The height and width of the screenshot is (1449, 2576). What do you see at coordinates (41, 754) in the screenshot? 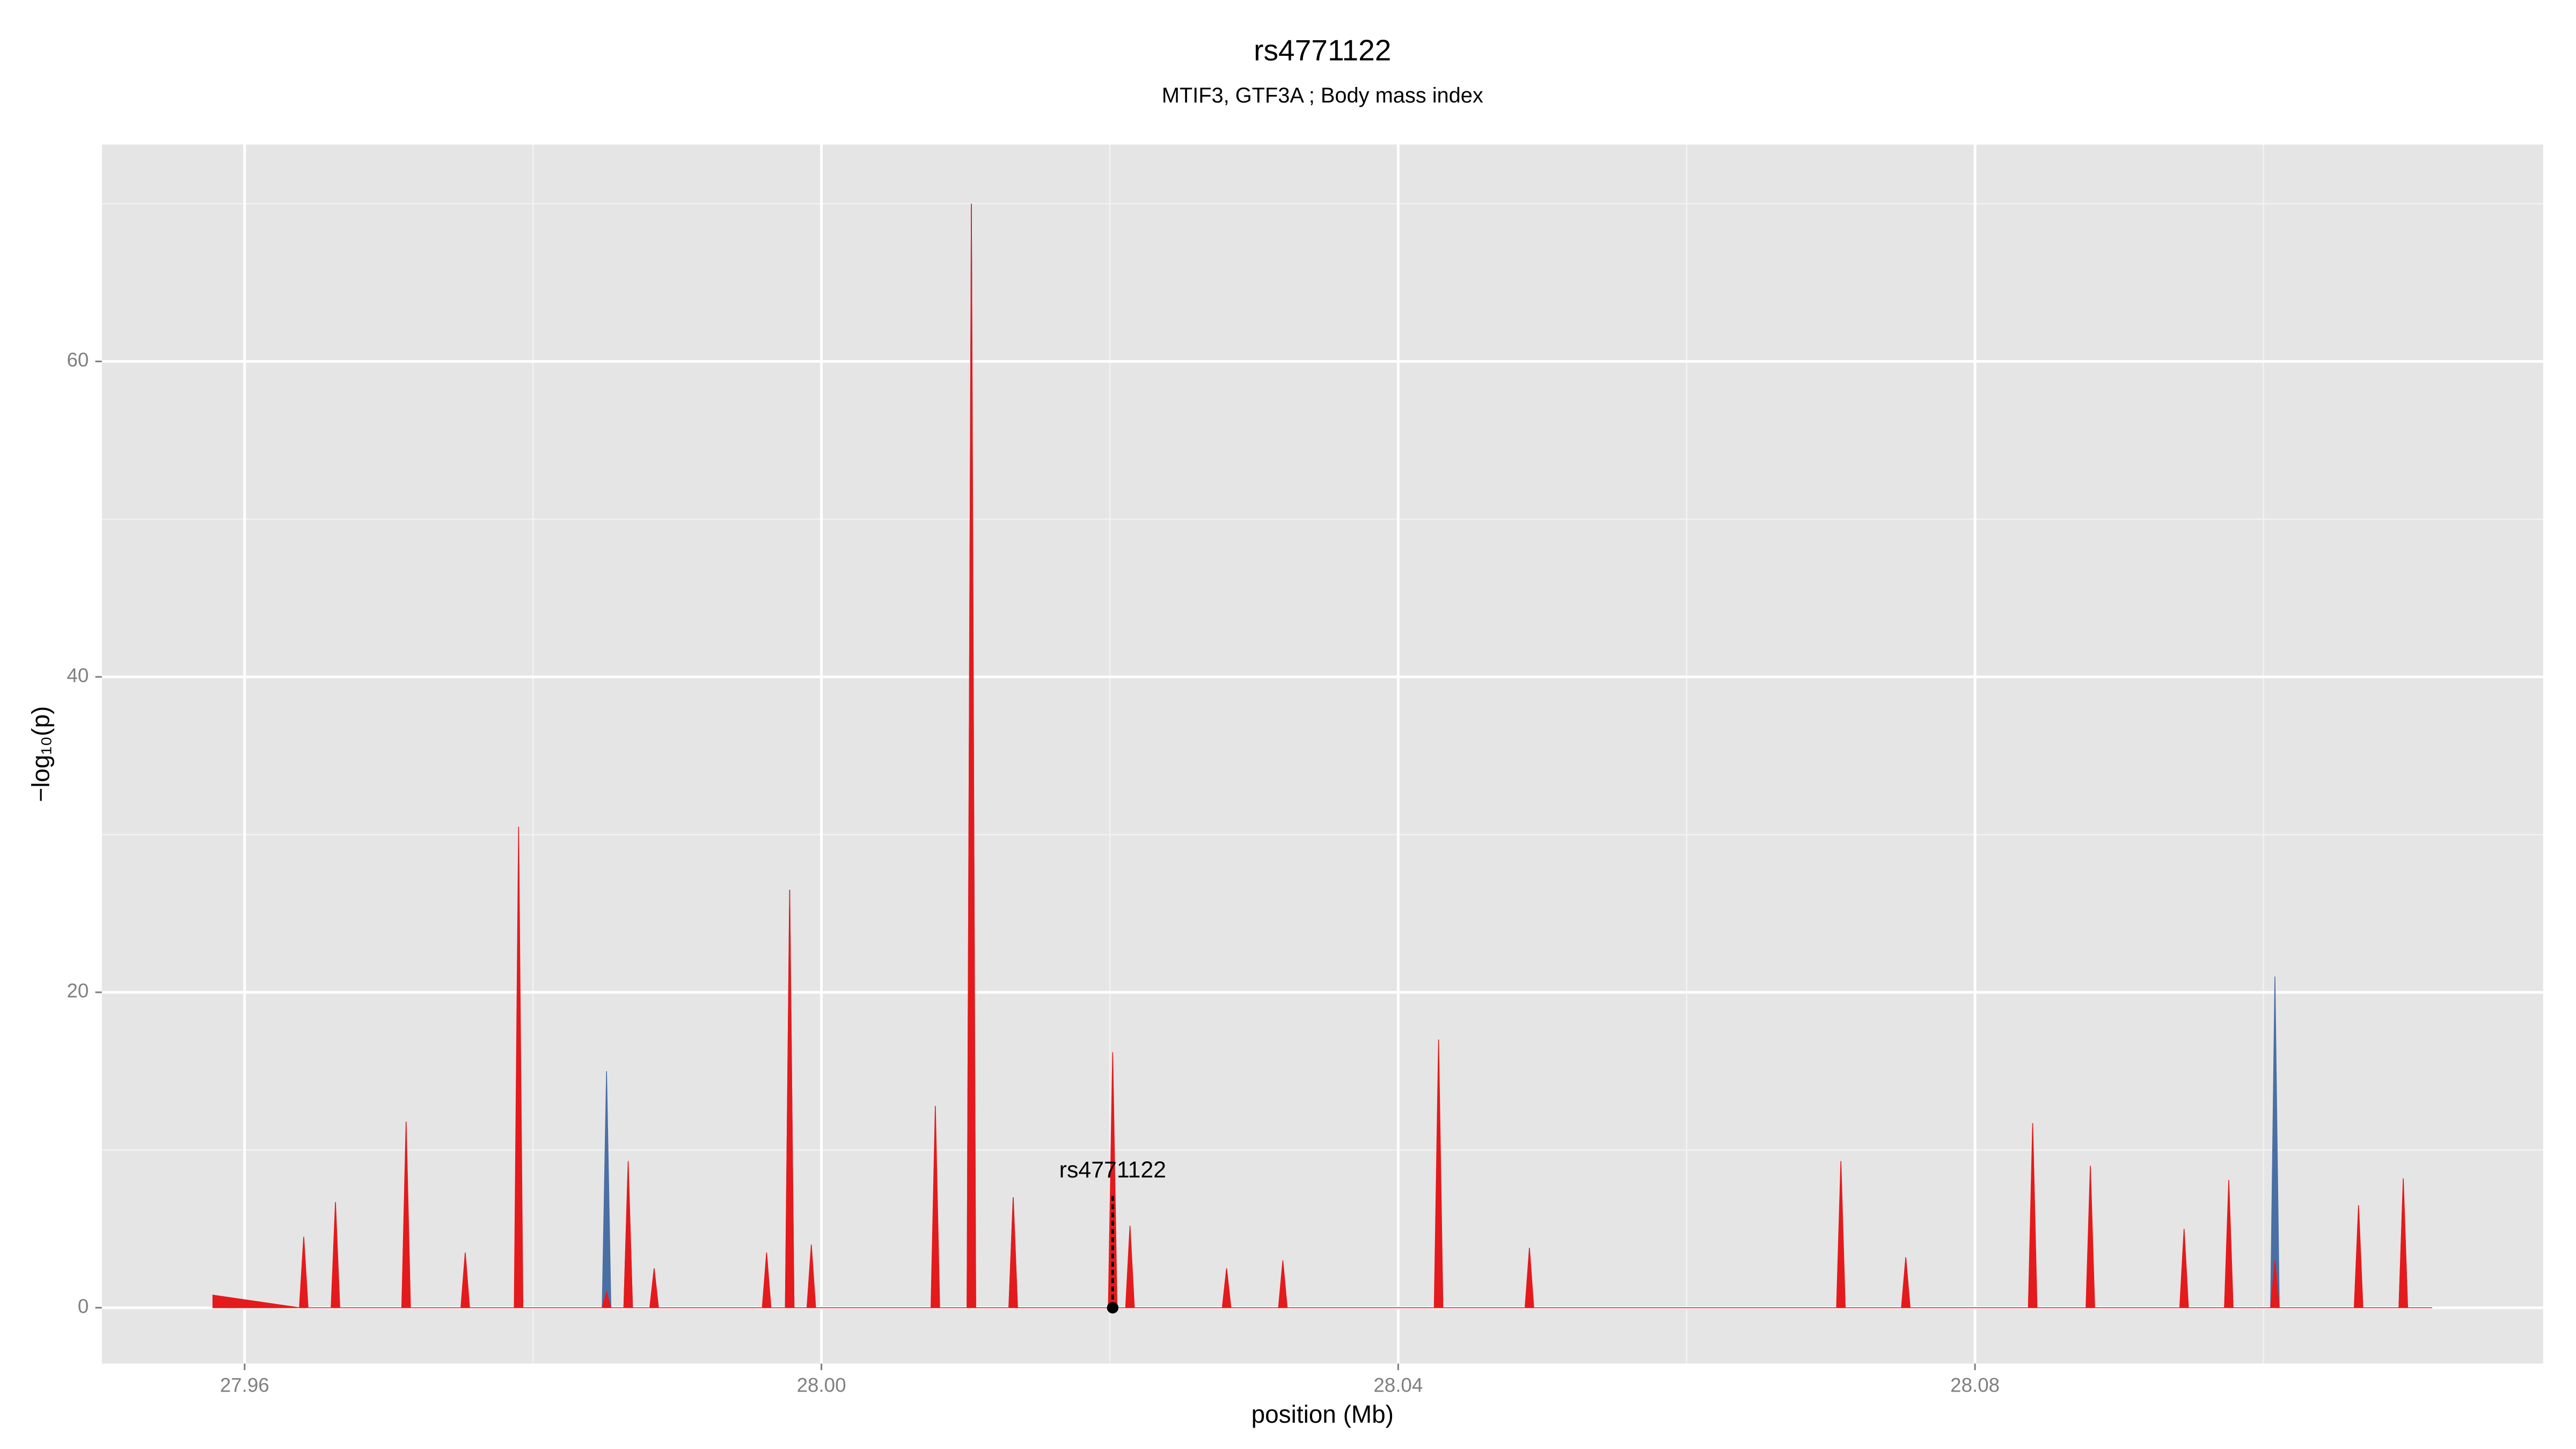
I see `y-axis-label: −log₁₀(p)` at bounding box center [41, 754].